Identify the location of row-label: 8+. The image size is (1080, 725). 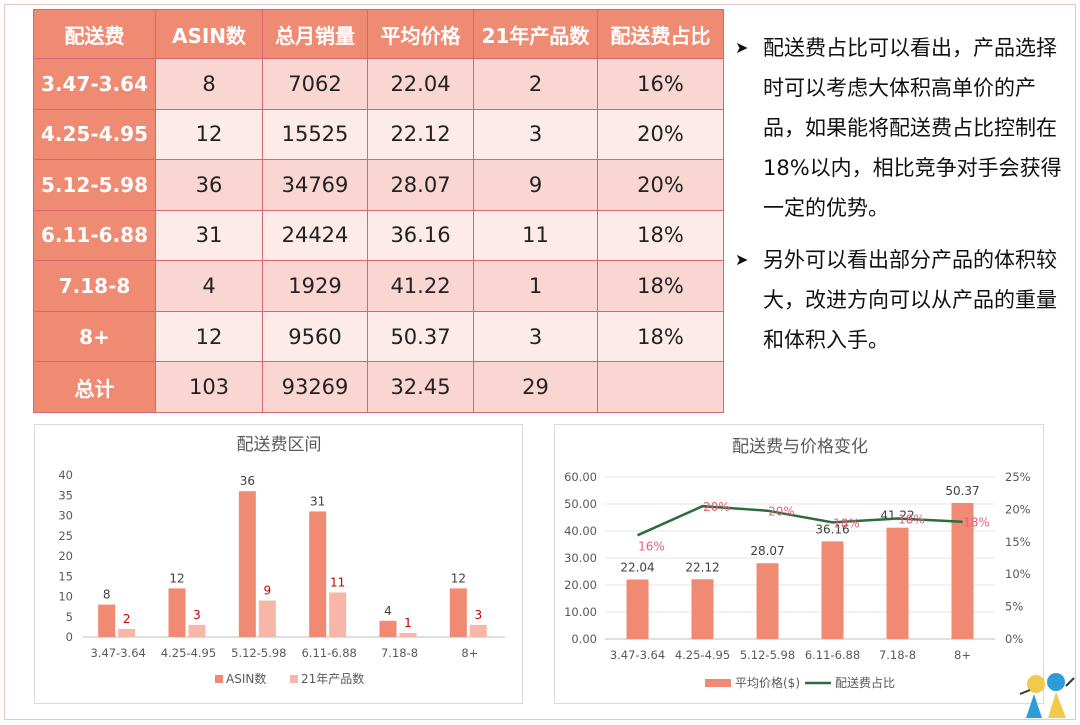
(94, 336).